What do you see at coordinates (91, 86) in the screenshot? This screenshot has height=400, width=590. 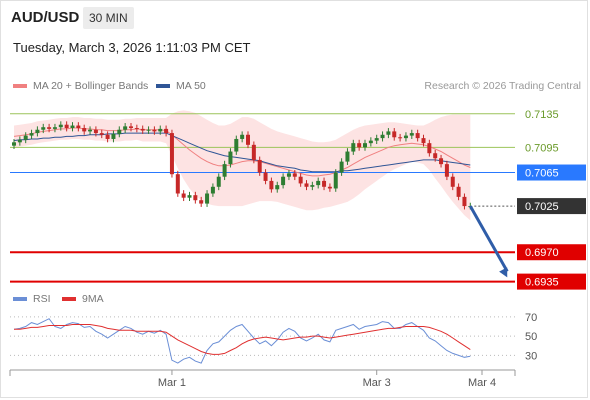 I see `legend-ma20-label: MA 20 + Bollinger Bands` at bounding box center [91, 86].